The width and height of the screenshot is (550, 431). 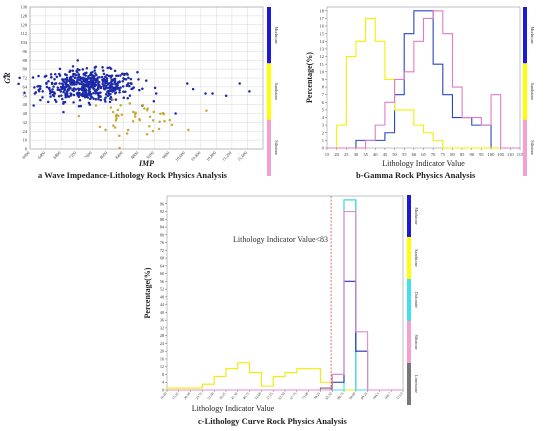 I want to click on b-x-tick-label: 60, so click(x=414, y=154).